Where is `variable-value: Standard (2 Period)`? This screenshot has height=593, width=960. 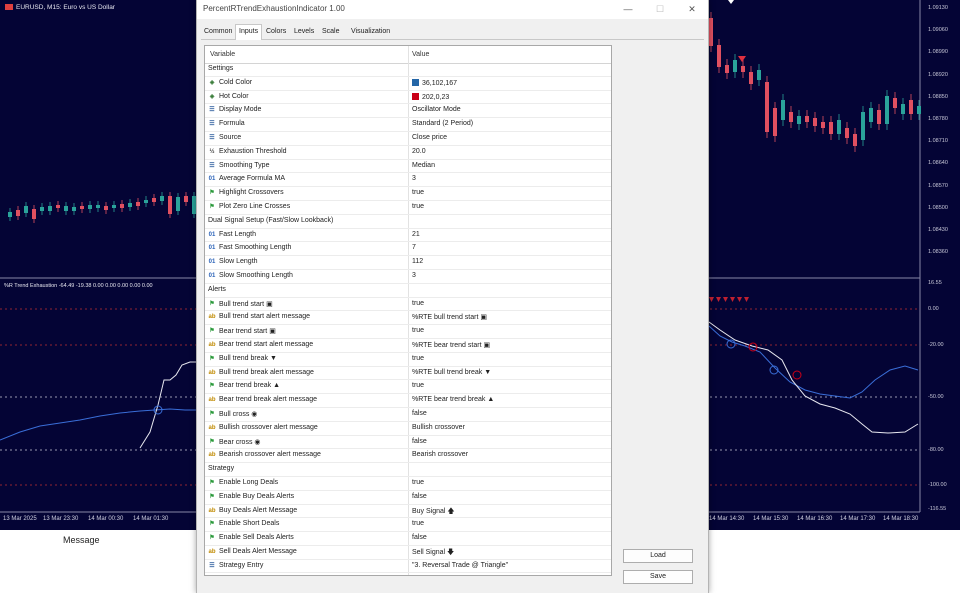
variable-value: Standard (2 Period) is located at coordinates (442, 123).